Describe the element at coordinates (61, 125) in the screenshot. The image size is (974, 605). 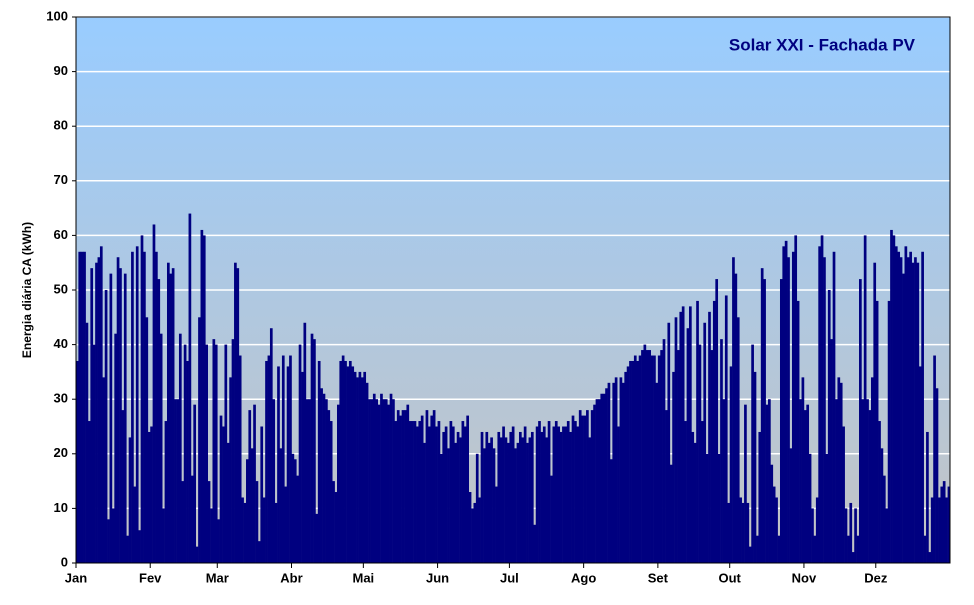
I see `y-tick-label: 80` at that location.